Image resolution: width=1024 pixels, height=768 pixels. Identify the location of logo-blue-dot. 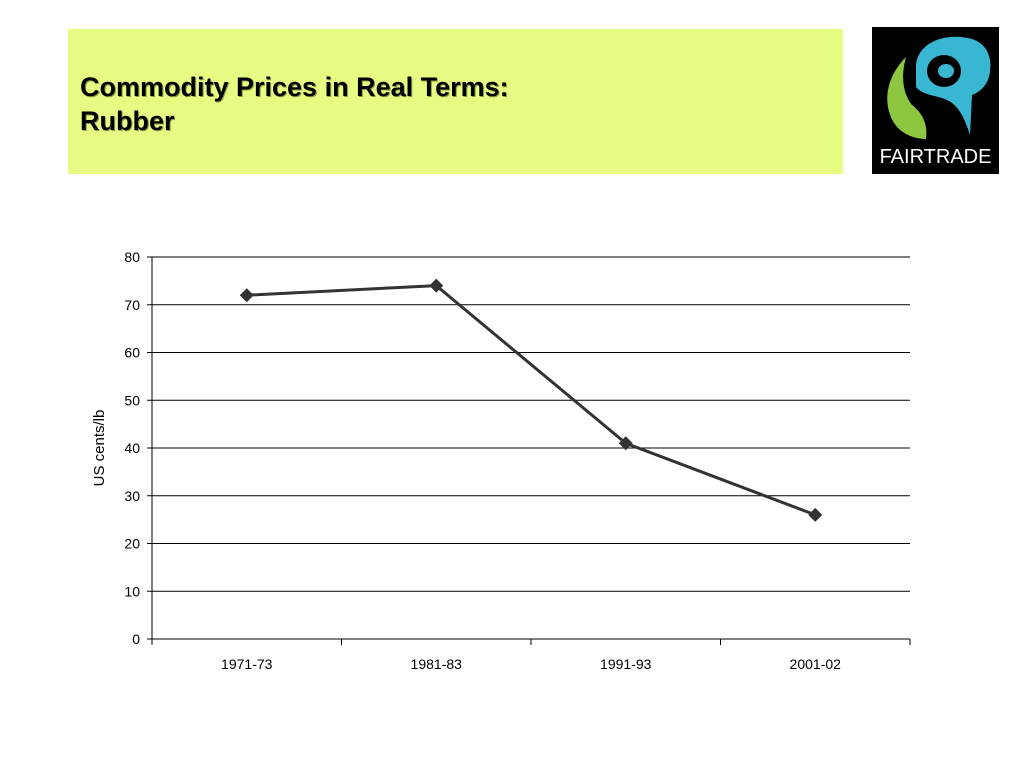
(946, 71).